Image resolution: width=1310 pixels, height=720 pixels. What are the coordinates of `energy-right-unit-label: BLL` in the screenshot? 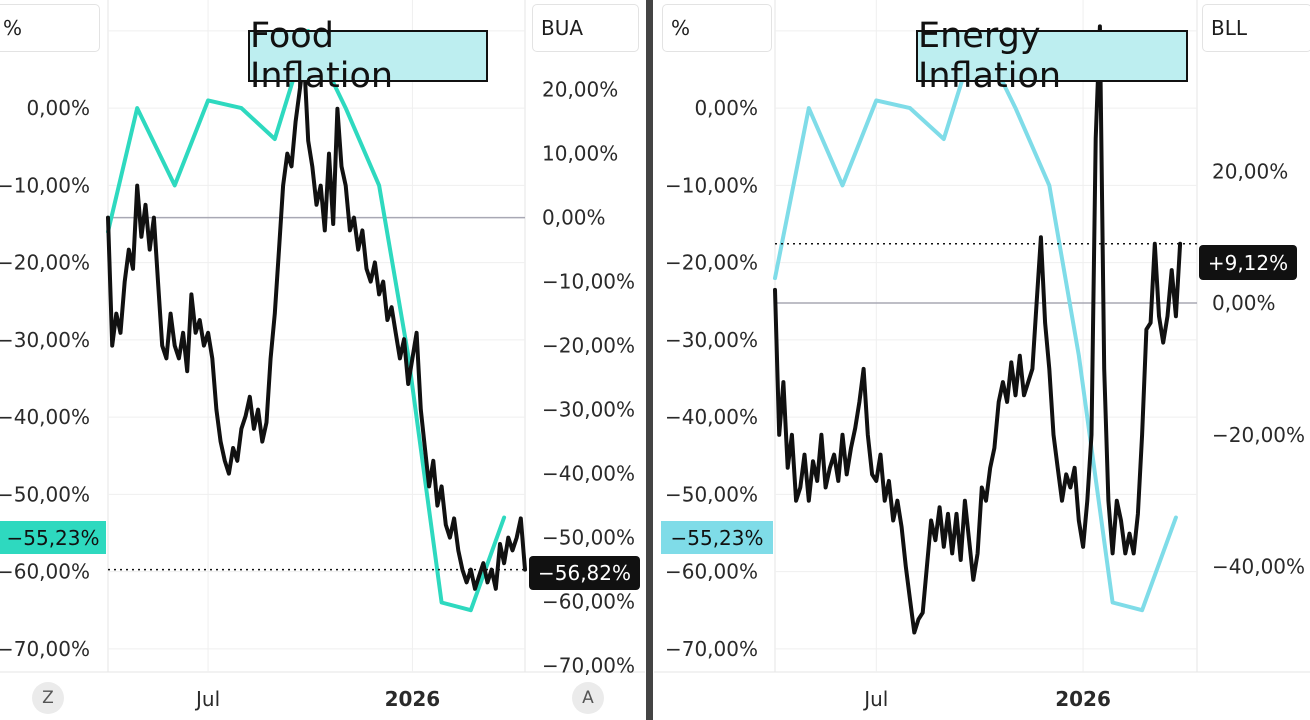 It's located at (1256, 28).